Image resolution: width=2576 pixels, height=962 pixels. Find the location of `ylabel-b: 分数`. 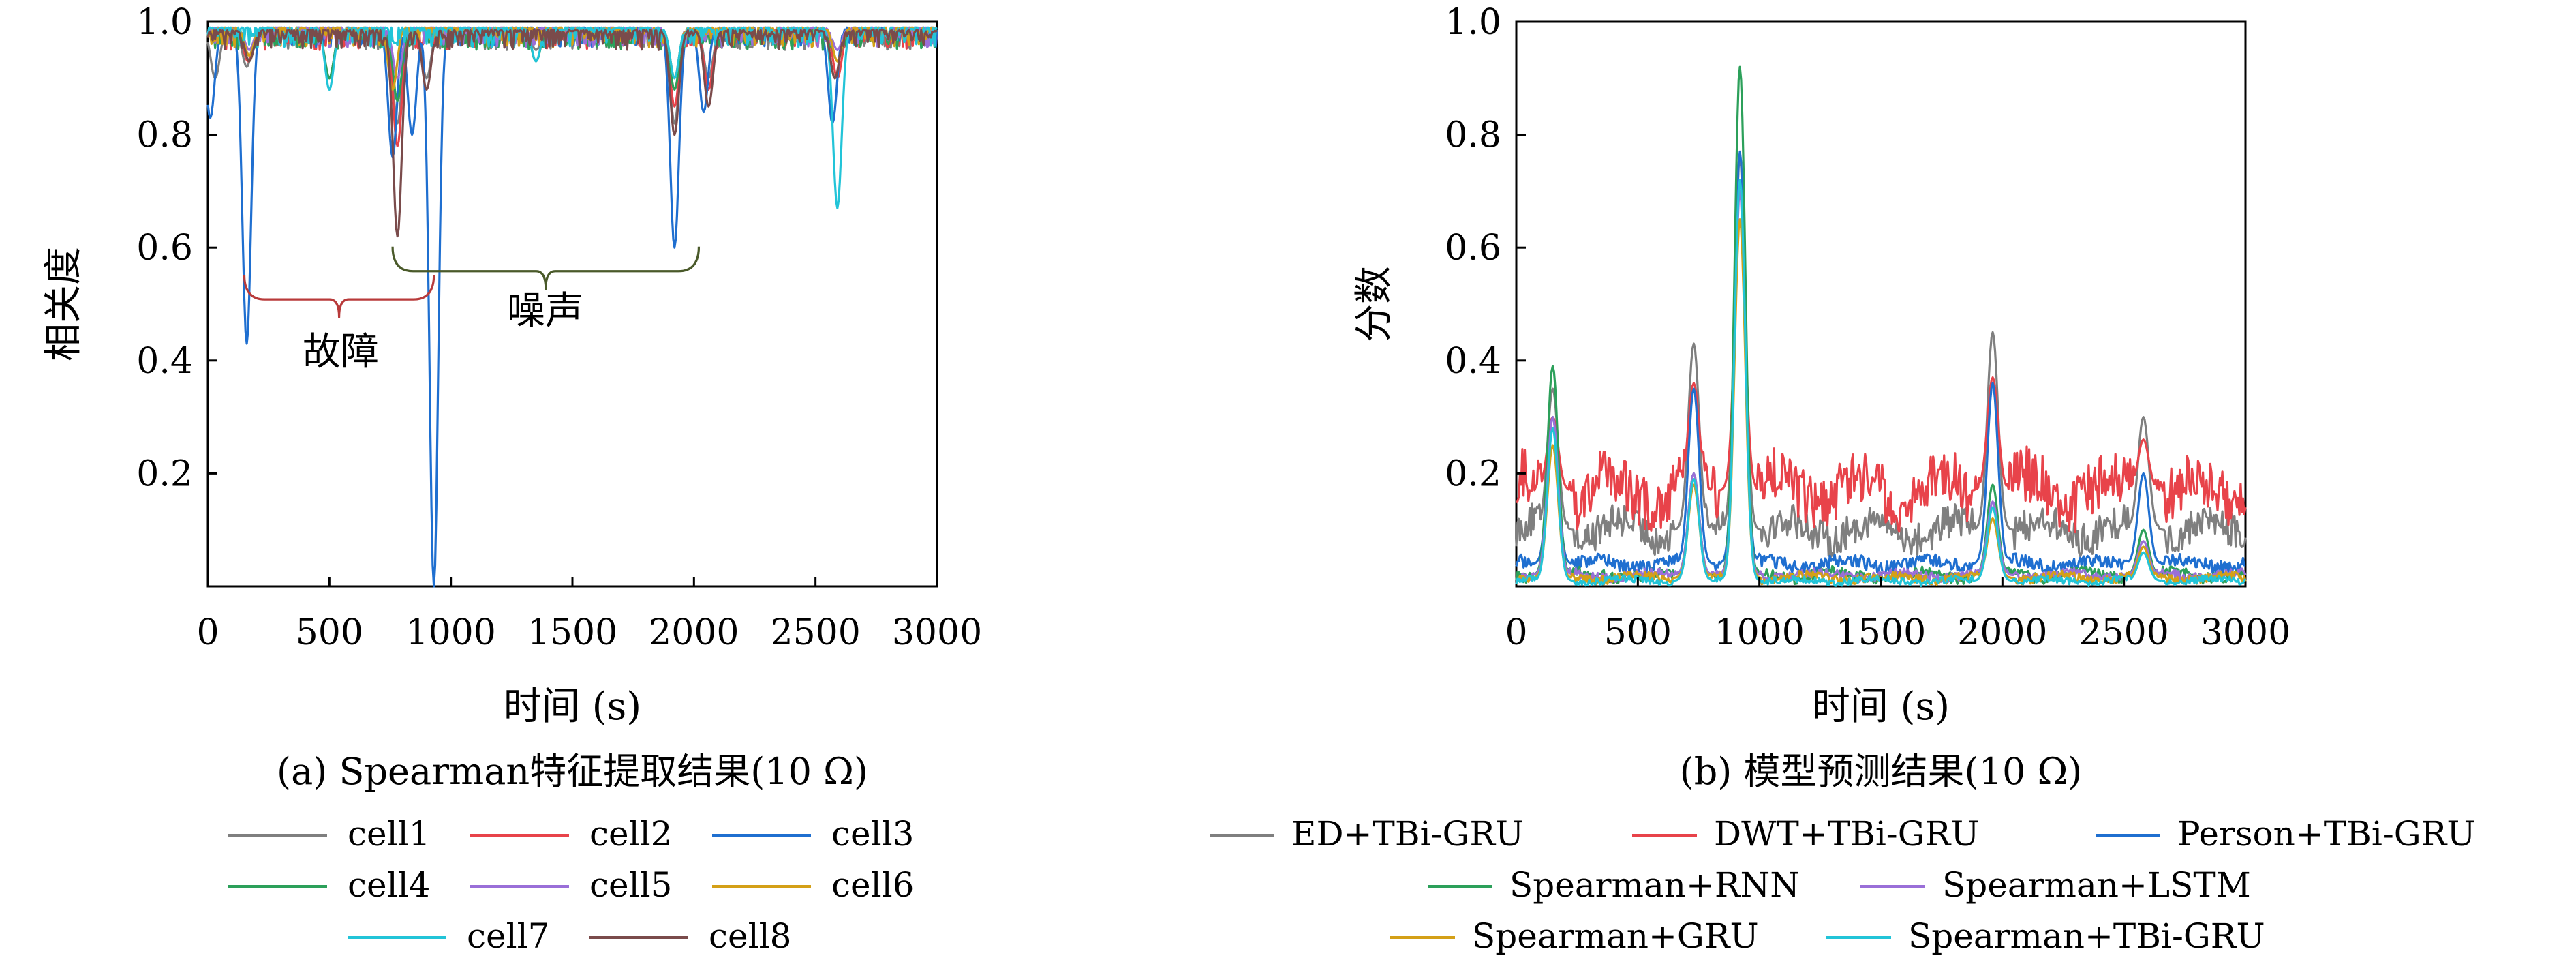

ylabel-b: 分数 is located at coordinates (1374, 304).